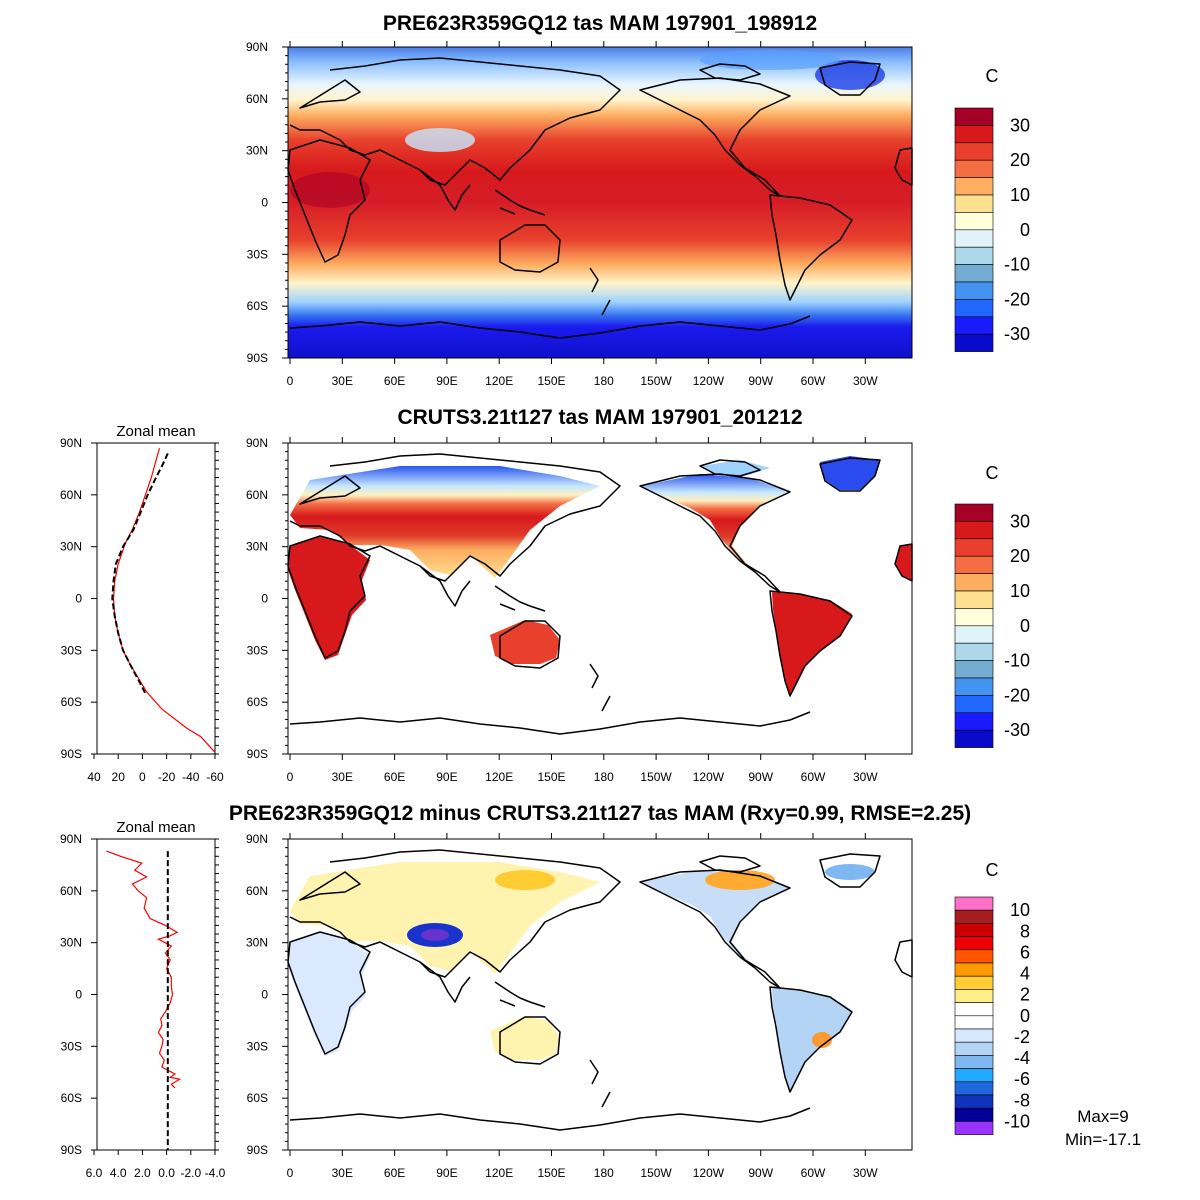 This screenshot has width=1200, height=1200. I want to click on y-tick-label: 60S, so click(257, 306).